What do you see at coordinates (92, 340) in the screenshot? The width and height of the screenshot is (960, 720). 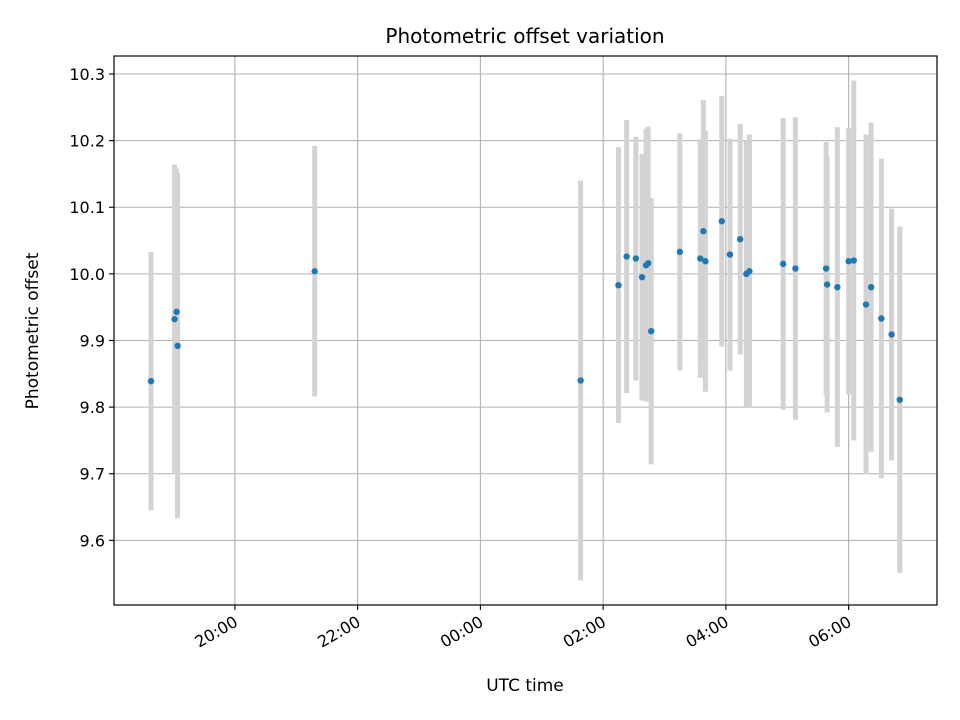 I see `y-tick-label: 9.9` at bounding box center [92, 340].